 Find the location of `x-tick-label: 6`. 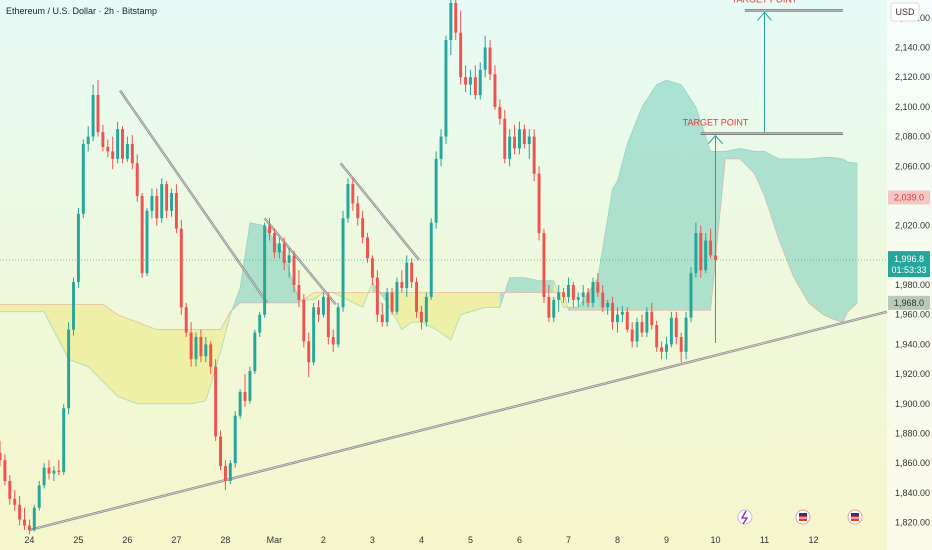

x-tick-label: 6 is located at coordinates (519, 540).